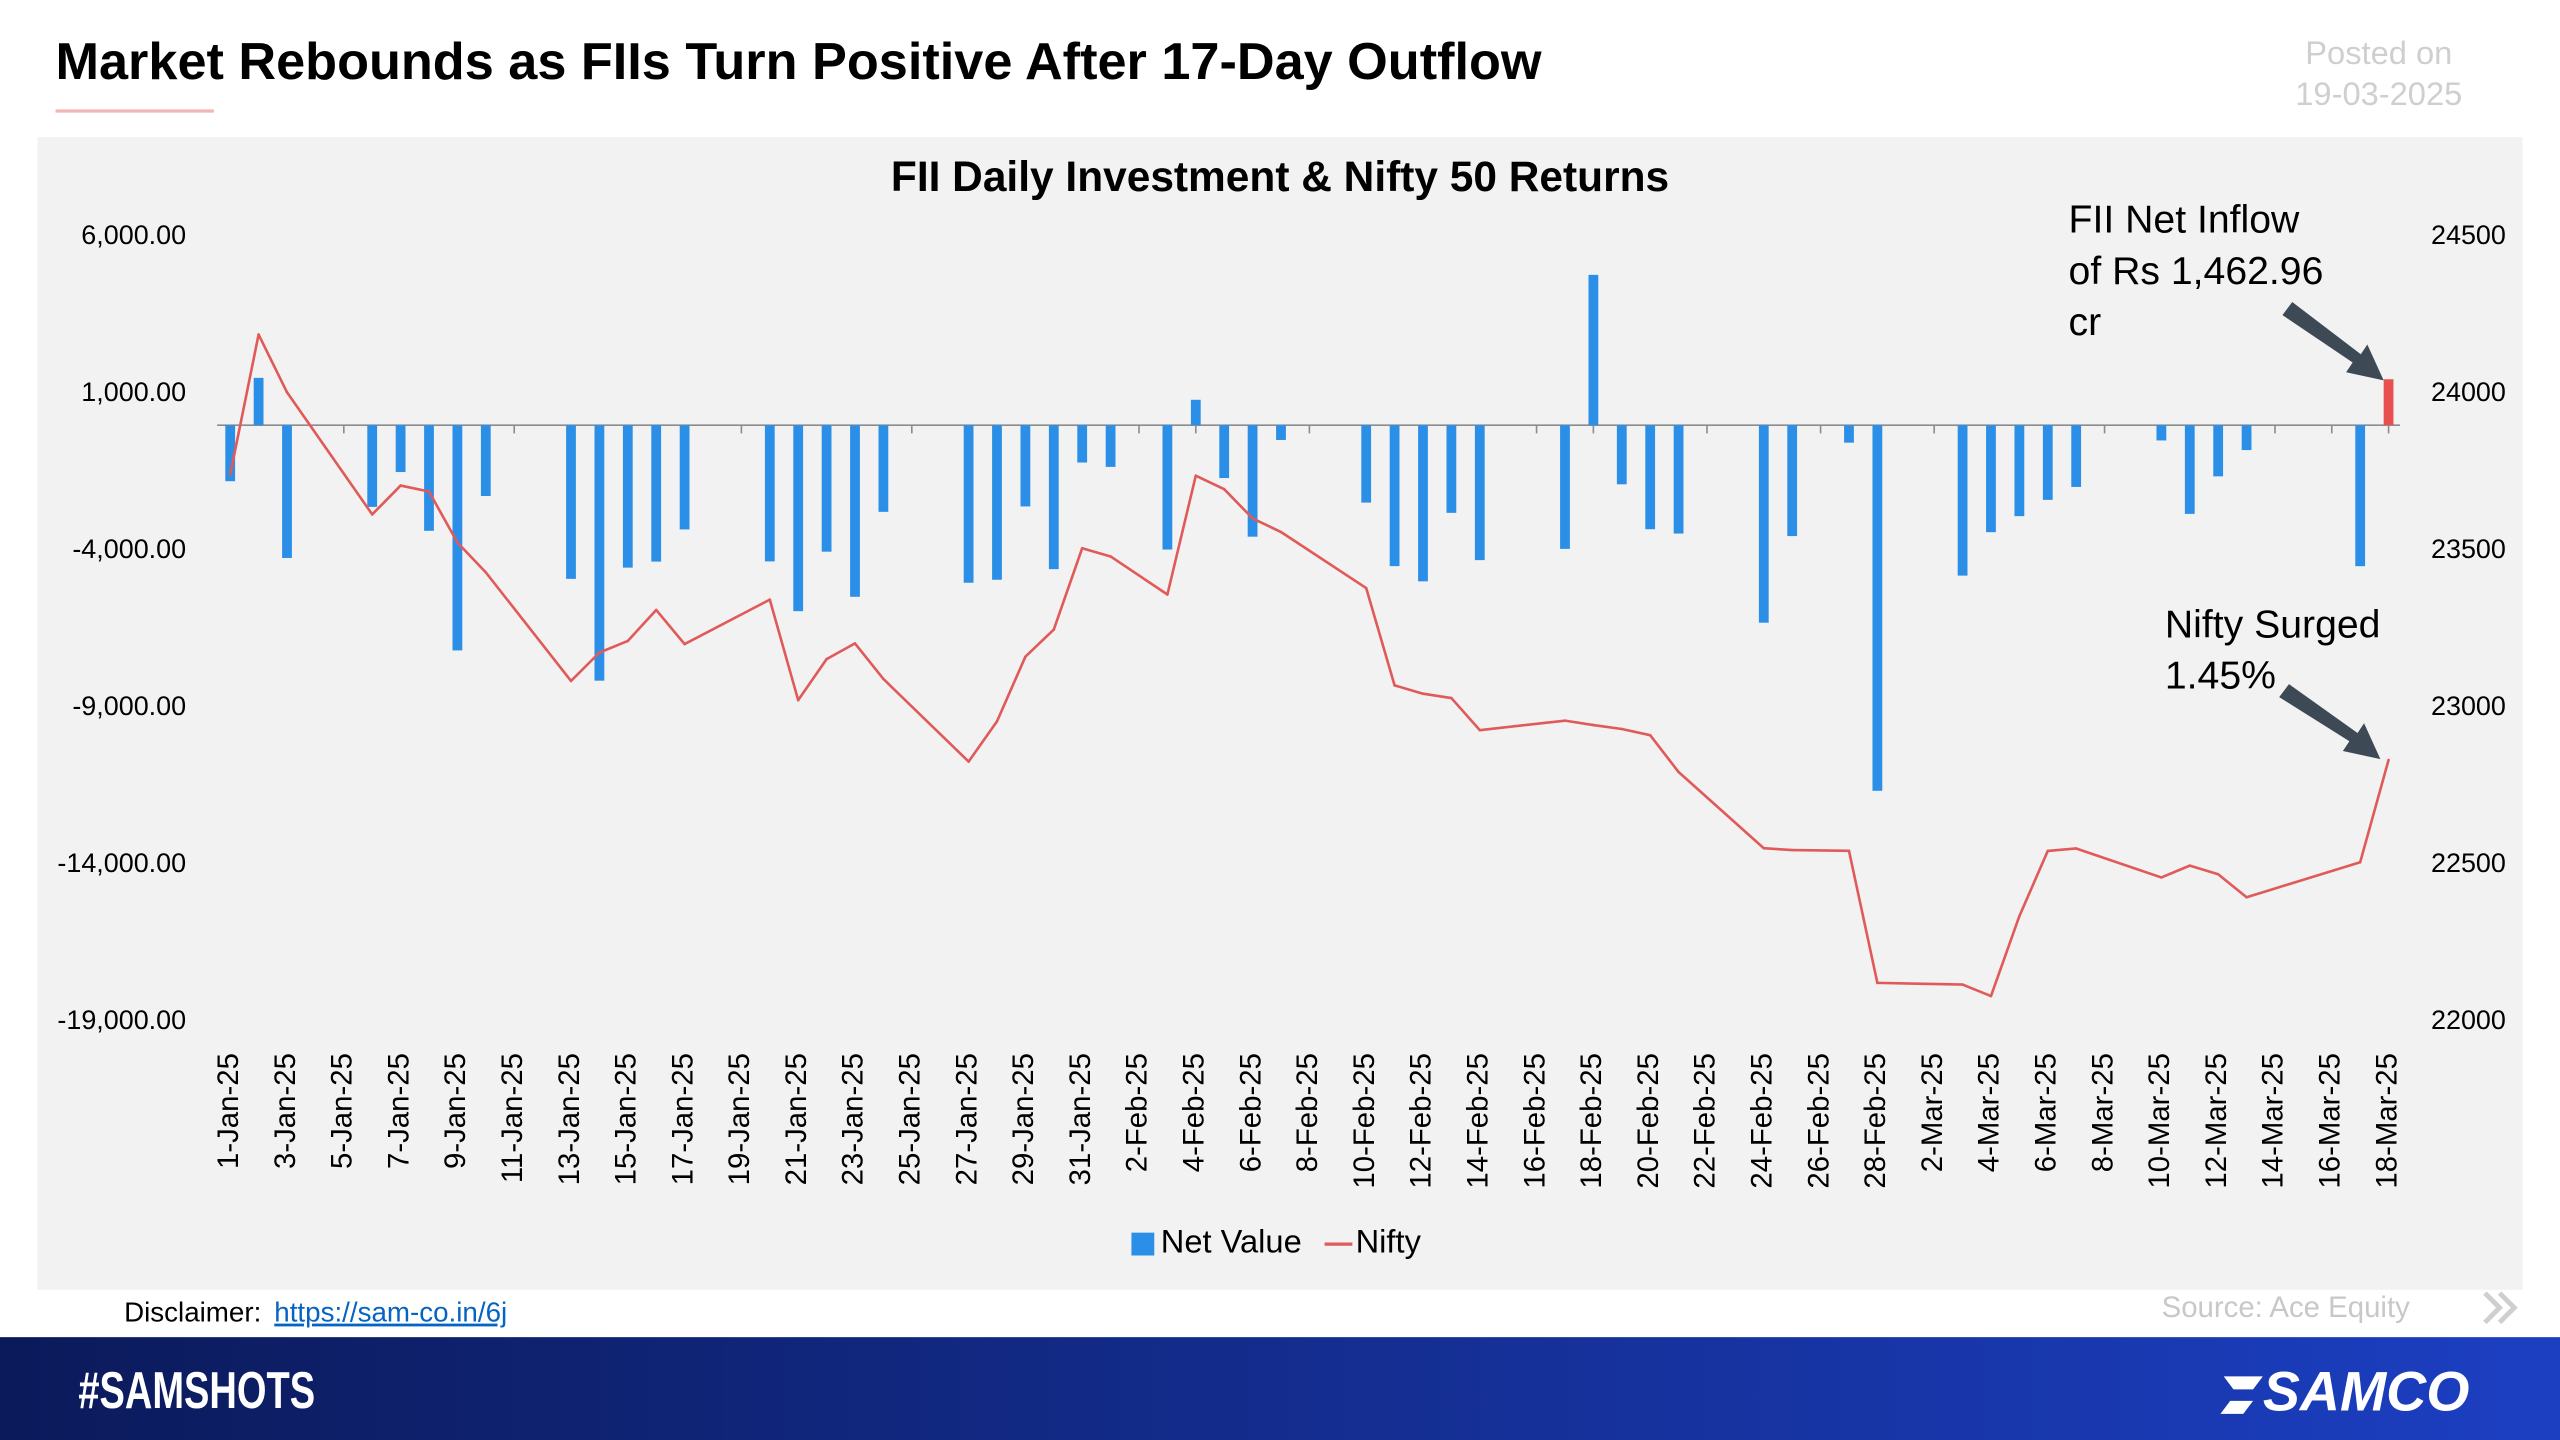 The image size is (2560, 1440). What do you see at coordinates (2330, 1121) in the screenshot?
I see `x-tick-label: 16-Mar-25` at bounding box center [2330, 1121].